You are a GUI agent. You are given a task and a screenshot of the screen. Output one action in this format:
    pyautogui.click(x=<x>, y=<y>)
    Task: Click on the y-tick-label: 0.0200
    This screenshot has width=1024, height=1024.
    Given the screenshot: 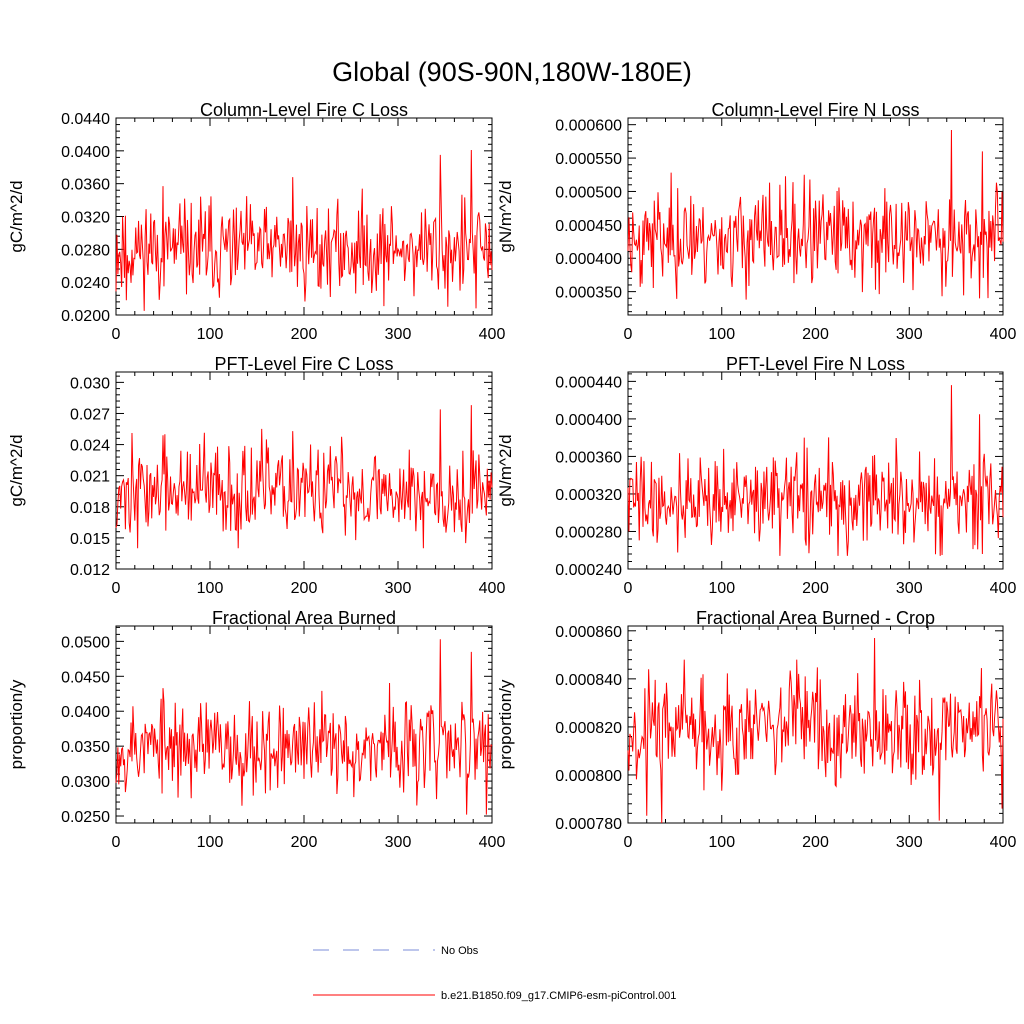 What is the action you would take?
    pyautogui.click(x=85, y=316)
    